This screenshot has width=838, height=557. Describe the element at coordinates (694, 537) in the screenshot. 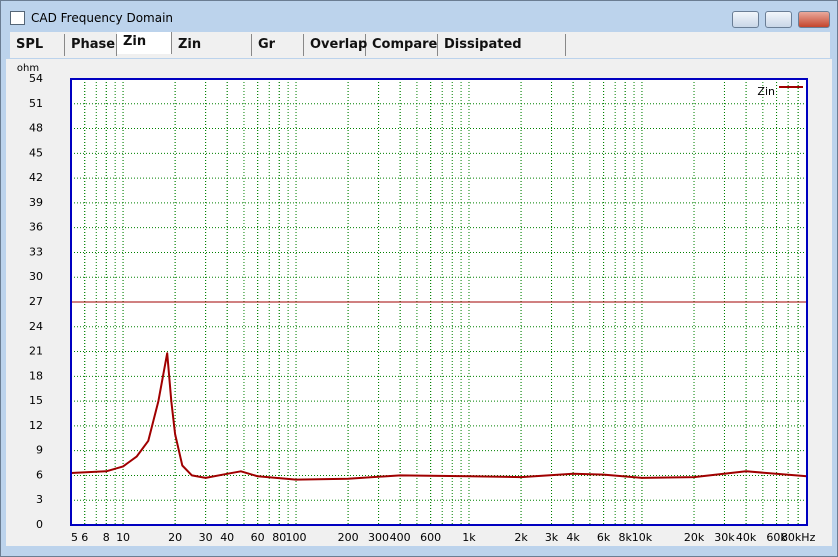

I see `x-tick-label: 20k` at that location.